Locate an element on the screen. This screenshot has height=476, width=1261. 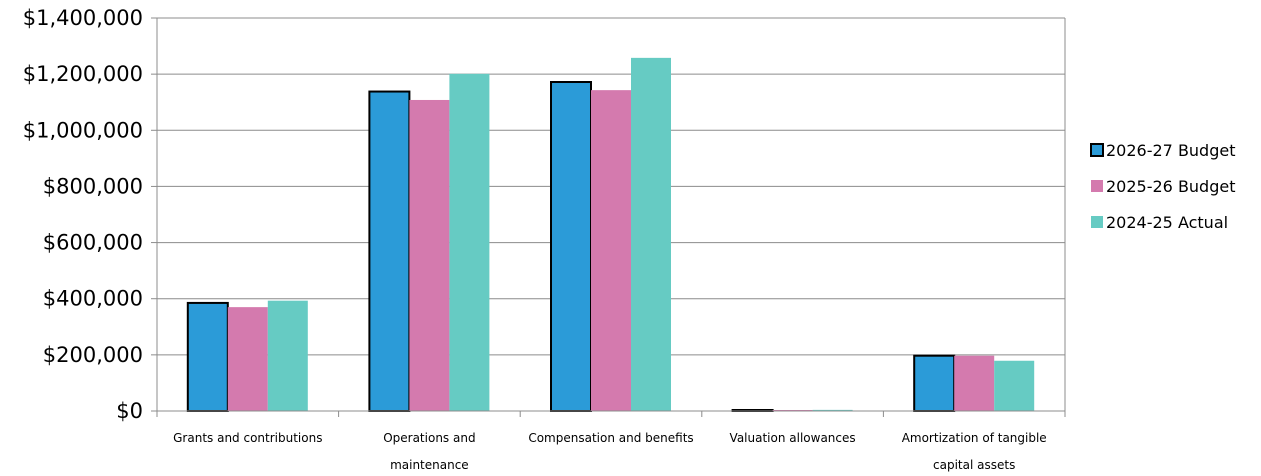
x-category-label: capital assets is located at coordinates (974, 465).